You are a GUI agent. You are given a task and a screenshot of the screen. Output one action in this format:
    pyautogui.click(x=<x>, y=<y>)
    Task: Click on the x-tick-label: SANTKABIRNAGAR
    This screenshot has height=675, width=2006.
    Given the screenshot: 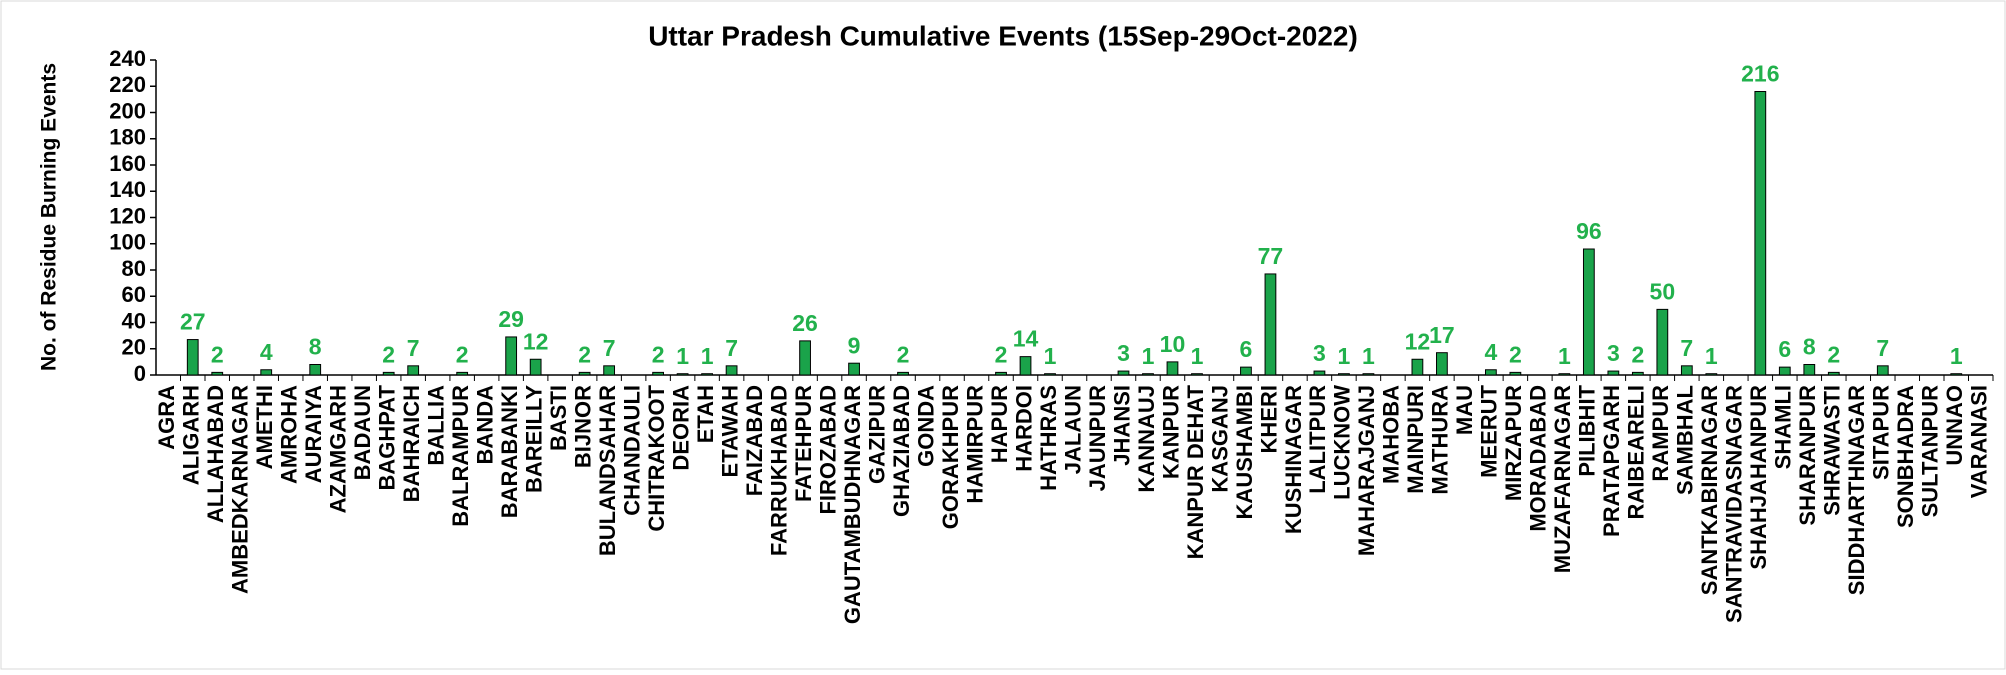 What is the action you would take?
    pyautogui.click(x=1709, y=490)
    